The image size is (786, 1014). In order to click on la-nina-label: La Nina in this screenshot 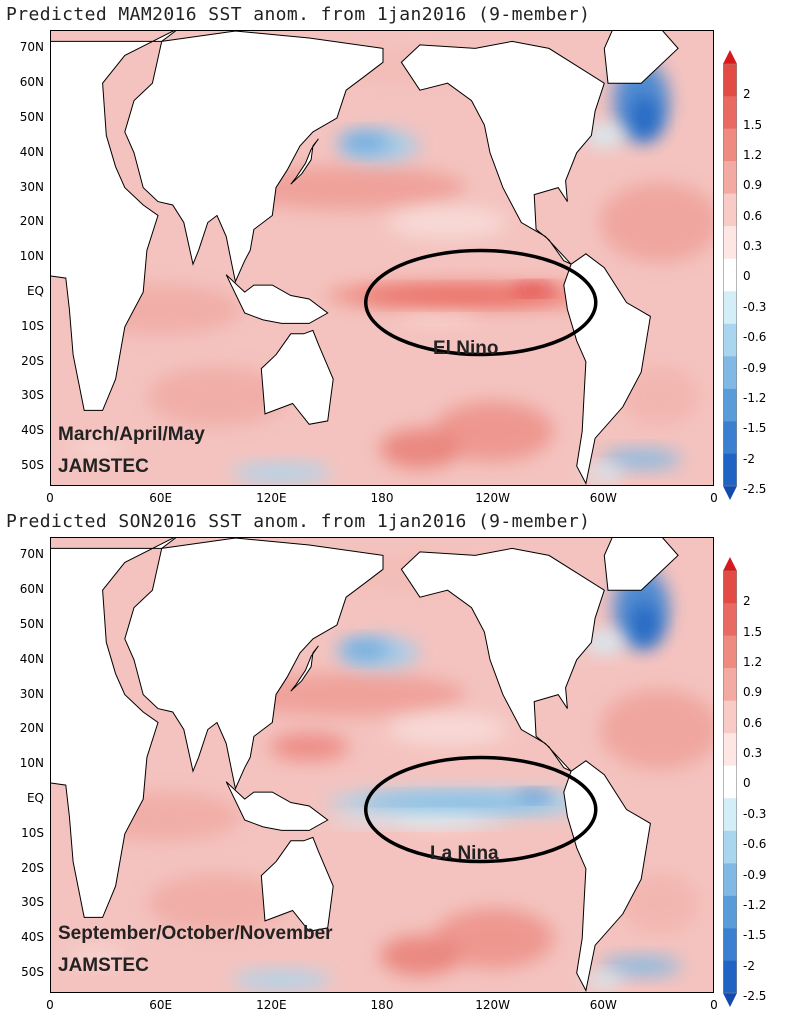, I will do `click(464, 853)`.